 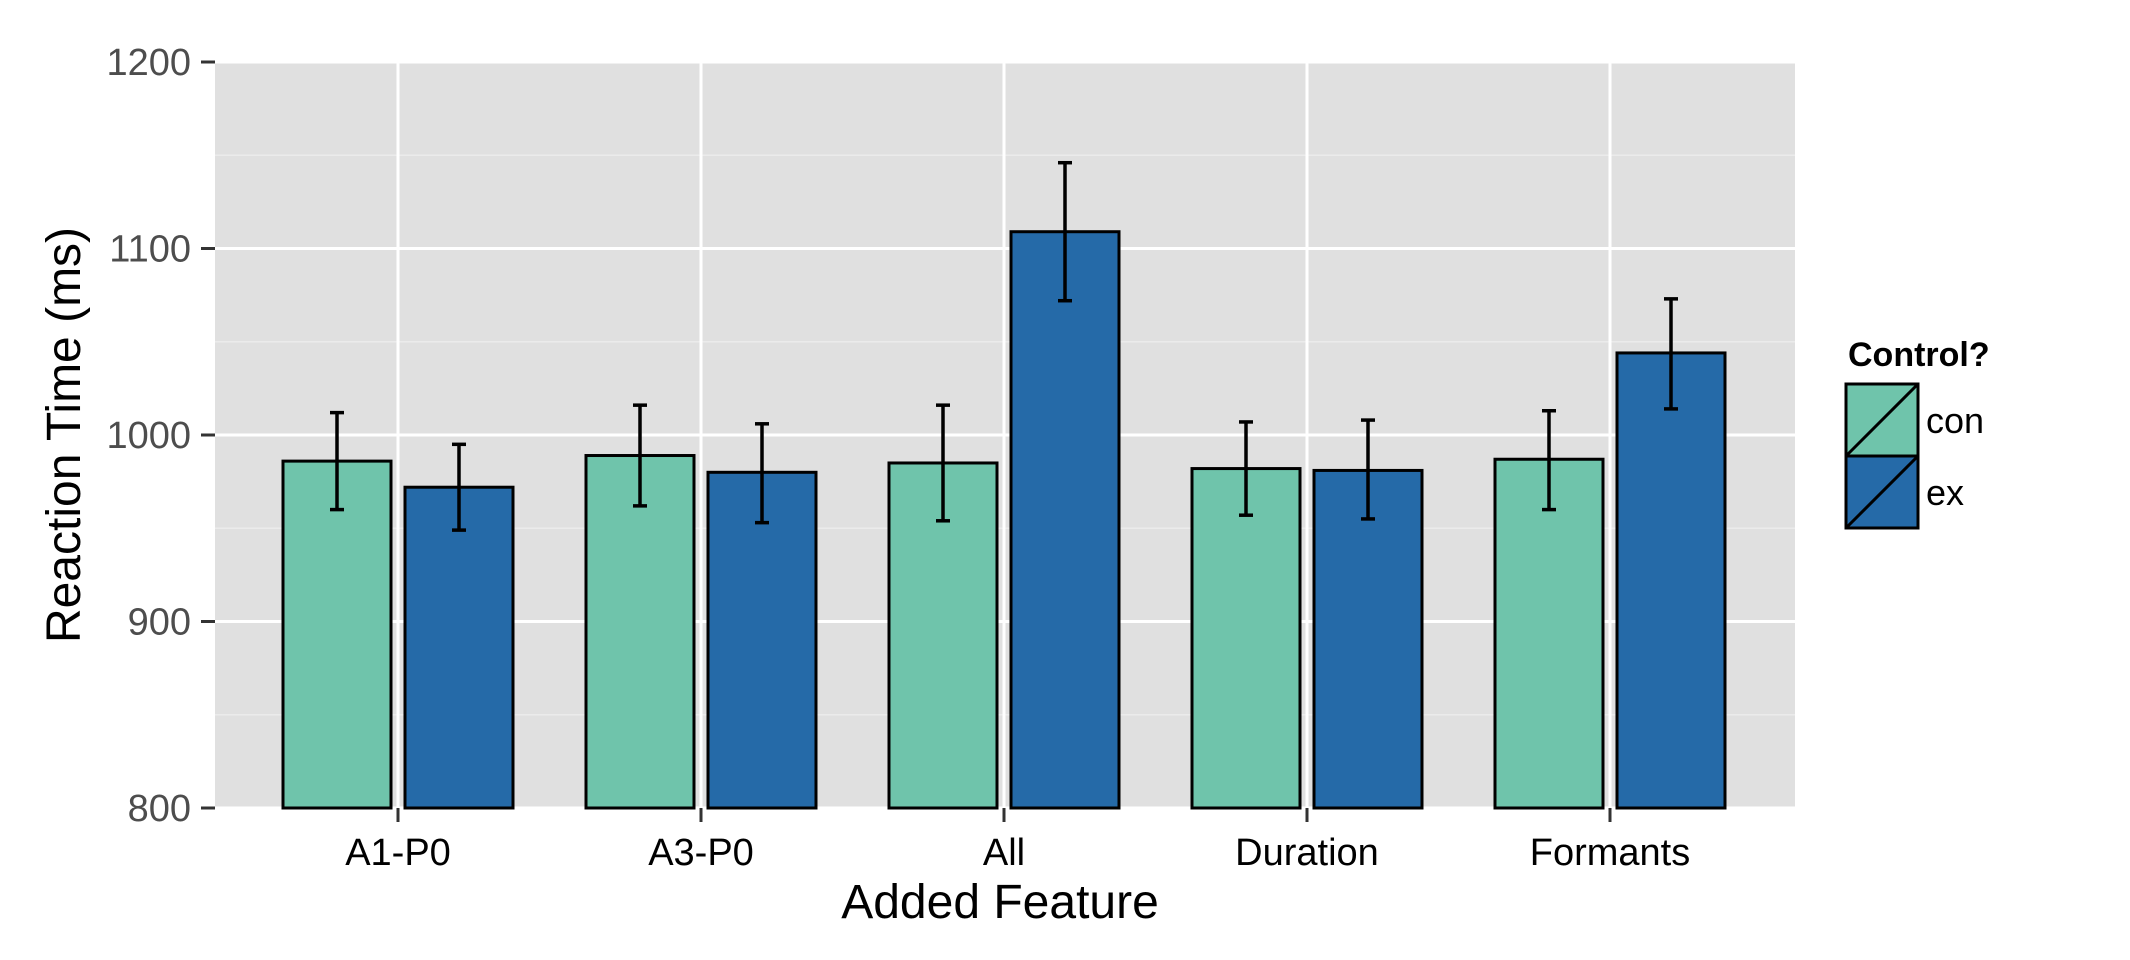 I want to click on y-tick-label: 1100, so click(x=150, y=250).